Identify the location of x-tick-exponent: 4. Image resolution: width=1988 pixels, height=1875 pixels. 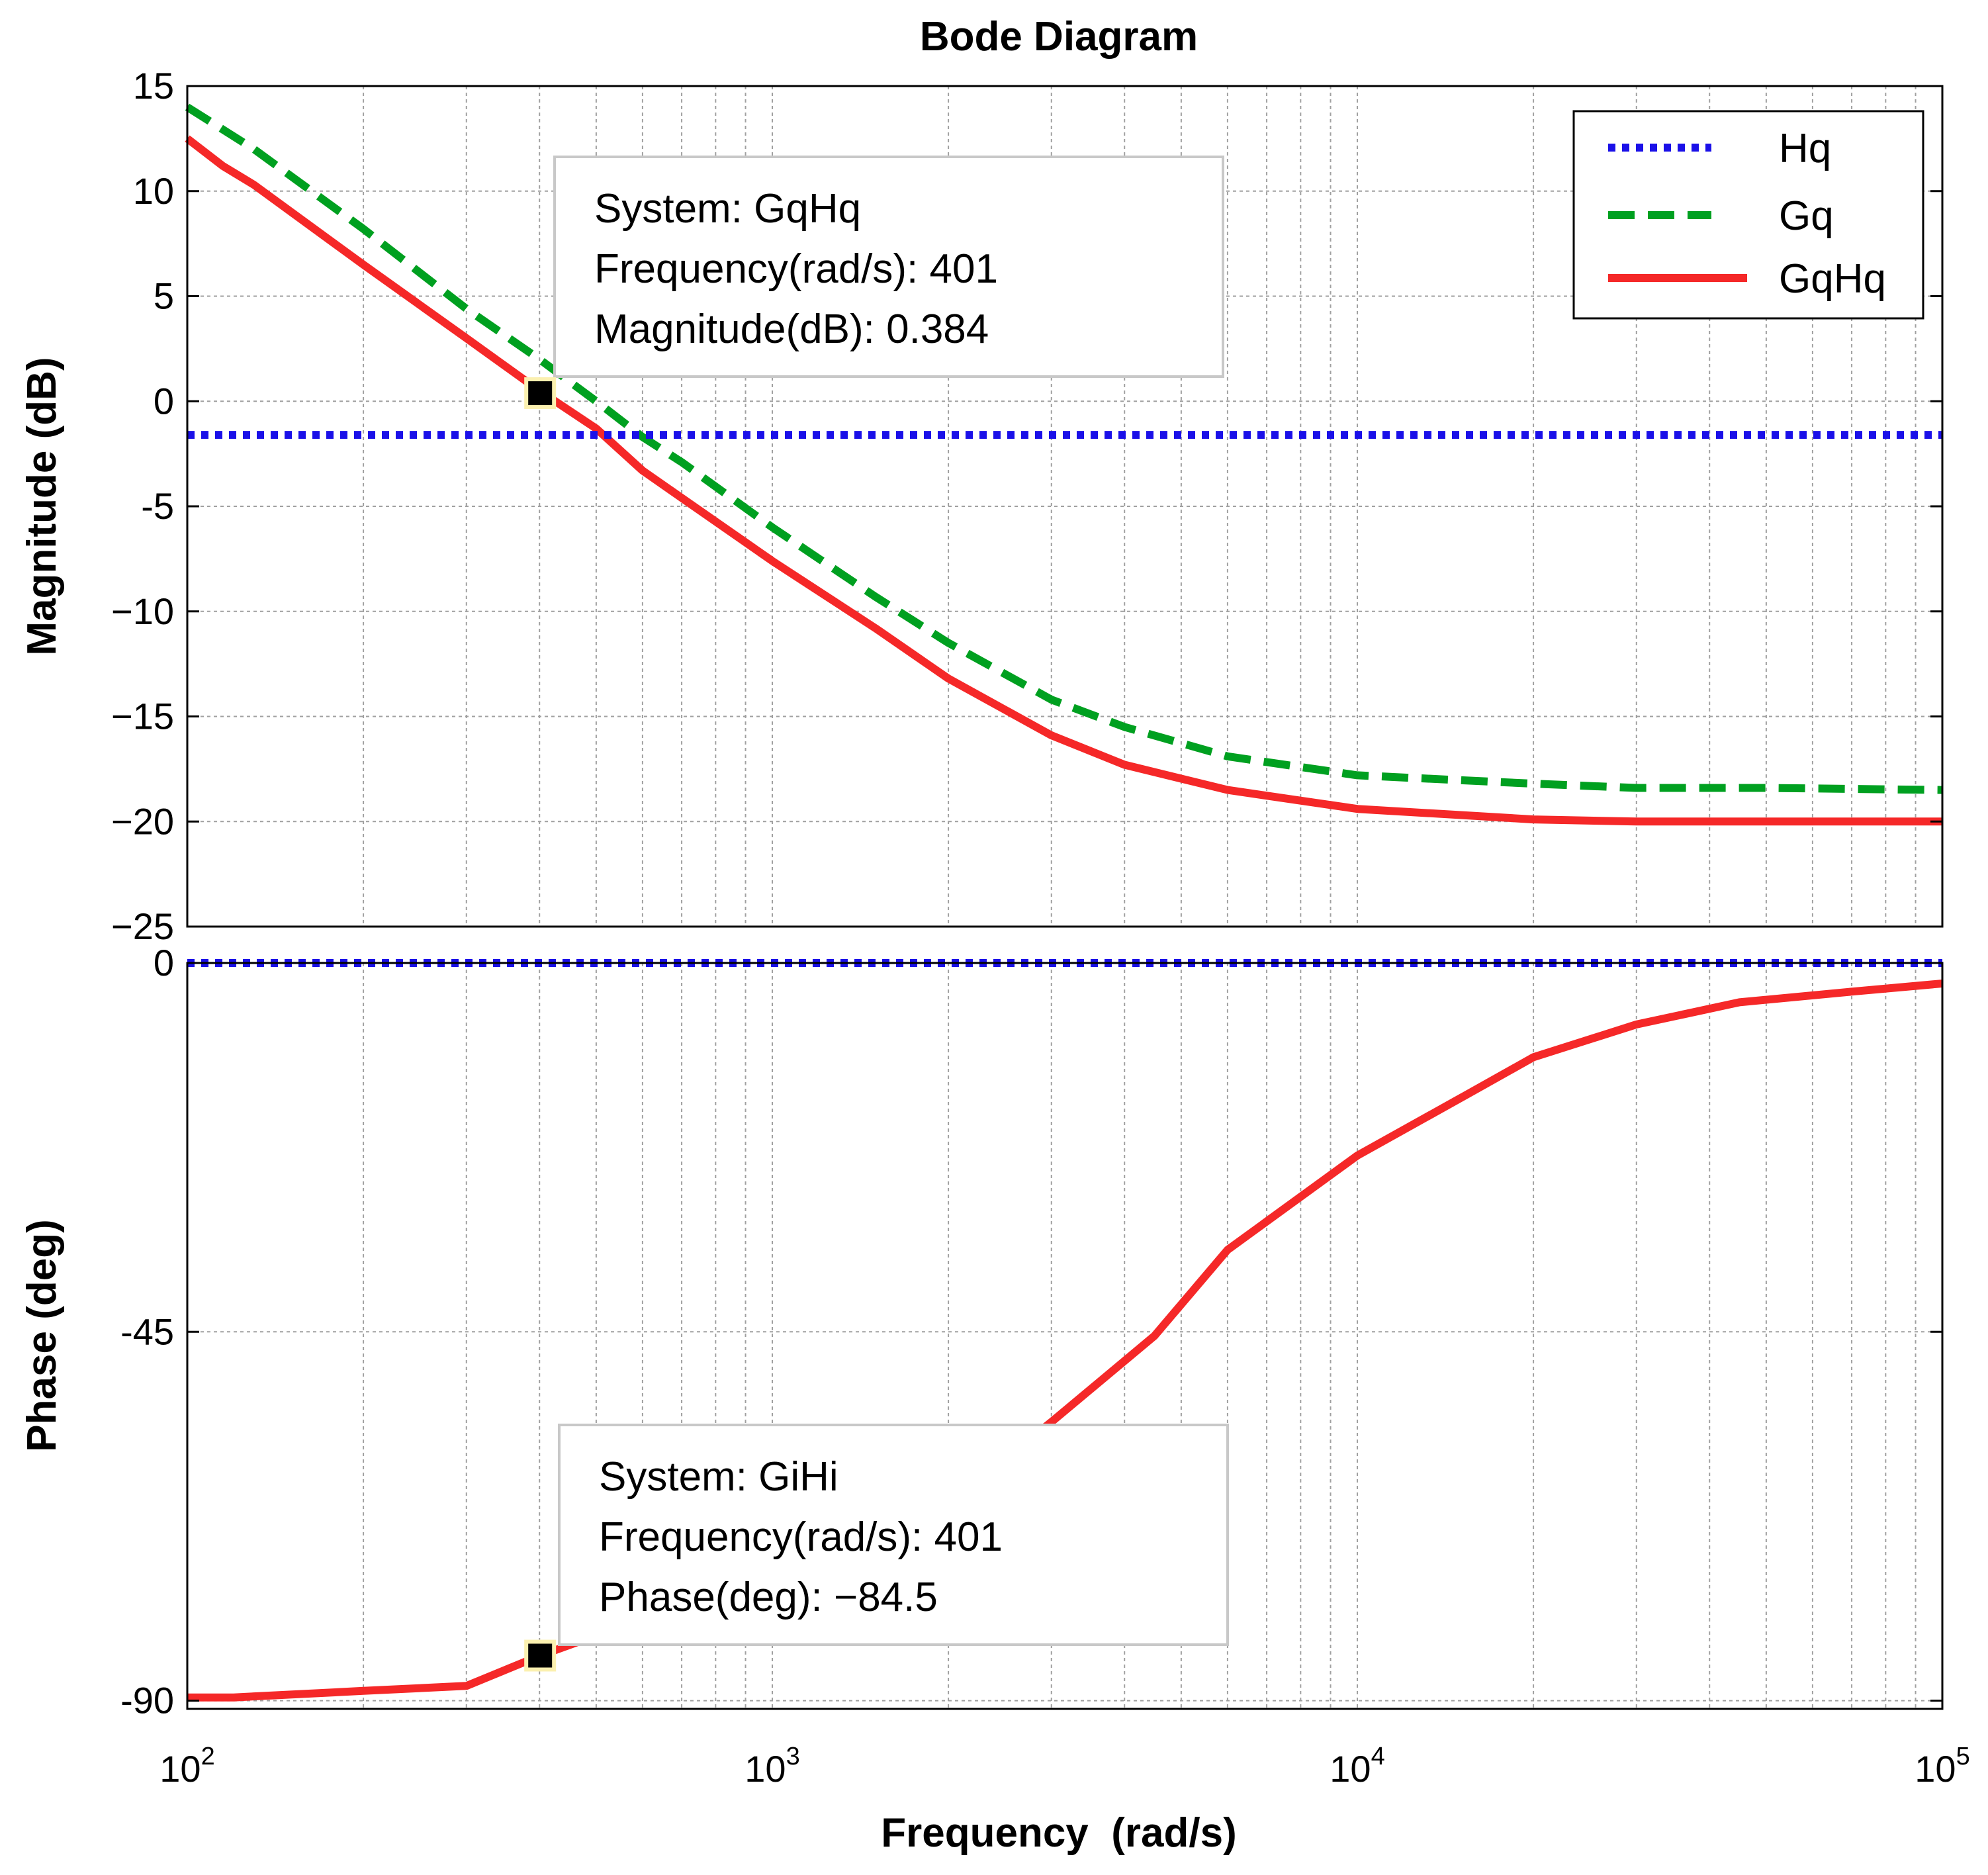
(1378, 1756).